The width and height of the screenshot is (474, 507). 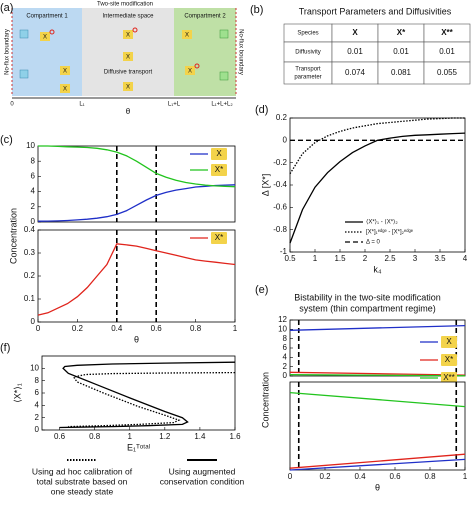 What do you see at coordinates (128, 73) in the screenshot?
I see `transport-label: Diffusive transport` at bounding box center [128, 73].